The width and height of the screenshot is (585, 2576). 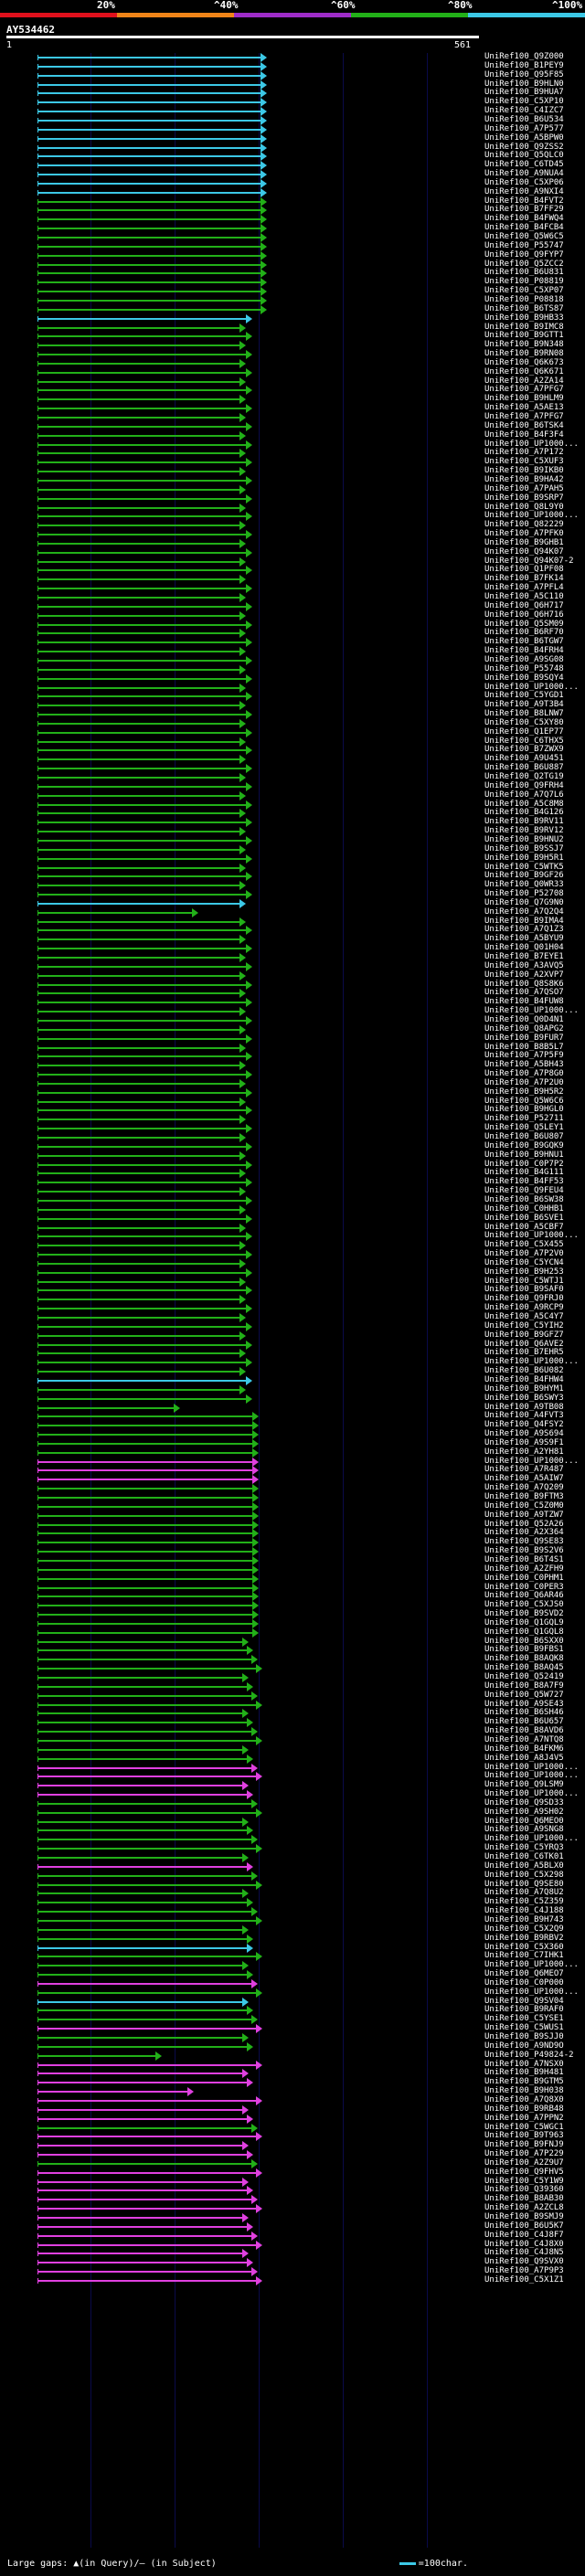 I want to click on hit-label: UniRef100_B6SWY3, so click(x=524, y=1398).